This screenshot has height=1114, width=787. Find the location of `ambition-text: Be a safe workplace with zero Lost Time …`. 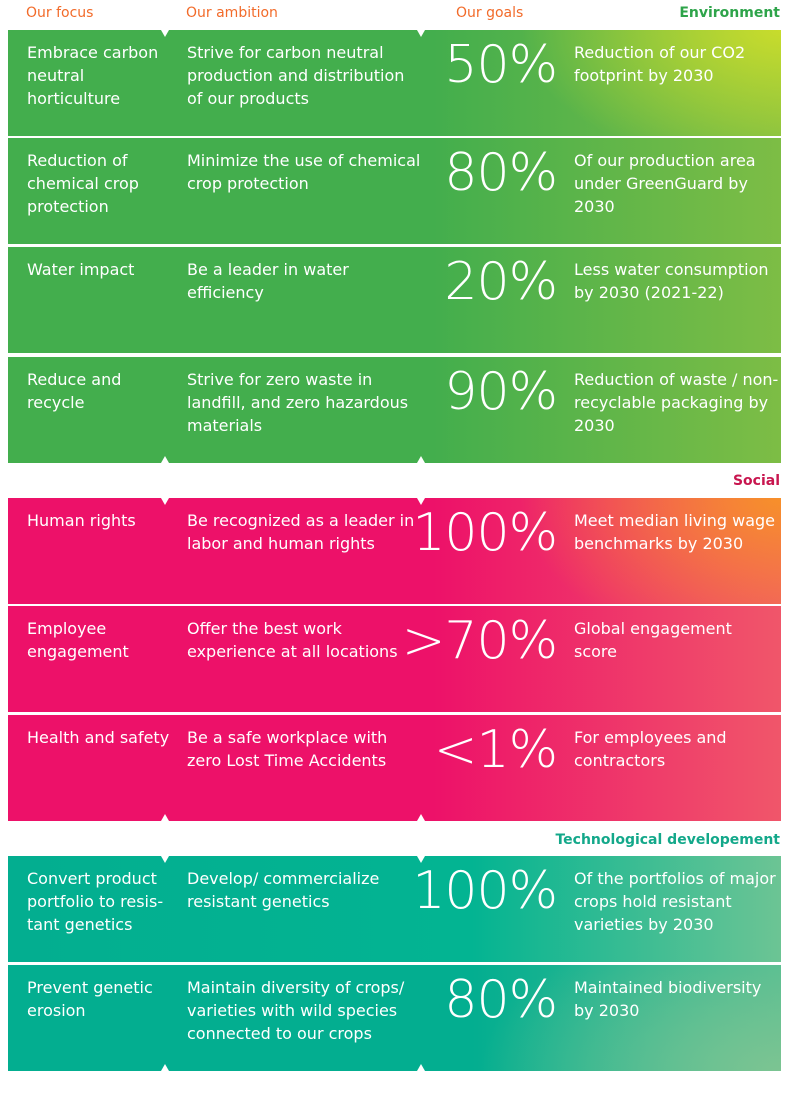

ambition-text: Be a safe workplace with zero Lost Time … is located at coordinates (287, 749).